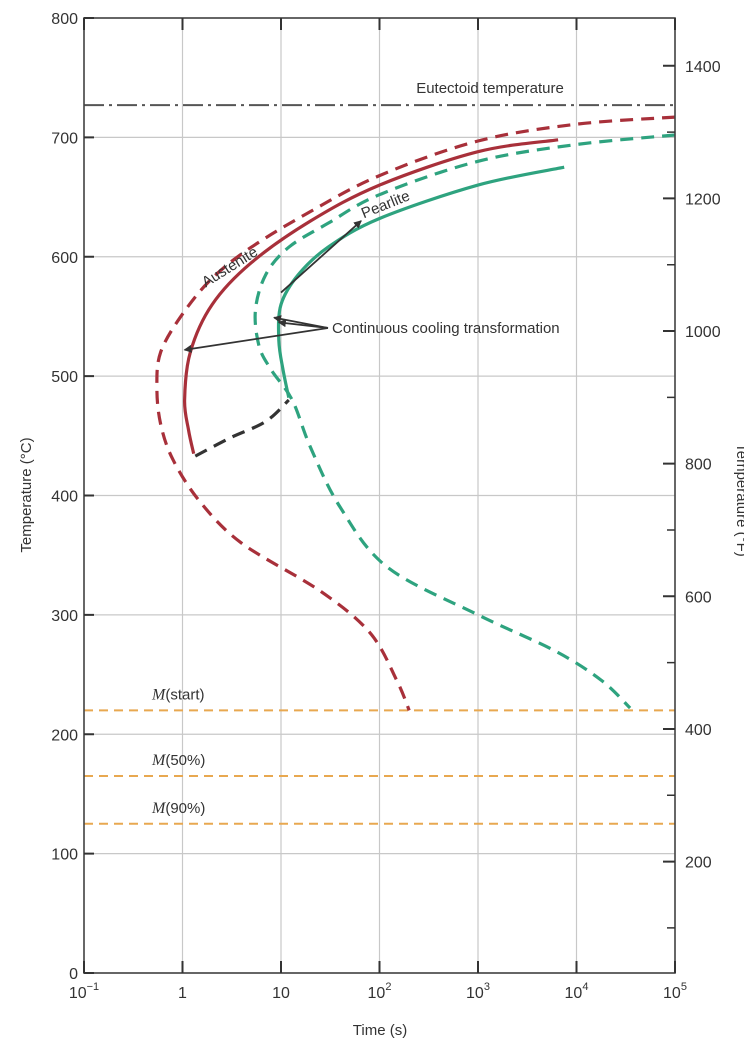 Image resolution: width=744 pixels, height=1048 pixels. What do you see at coordinates (585, 987) in the screenshot?
I see `x-tick-label-exponent: 4` at bounding box center [585, 987].